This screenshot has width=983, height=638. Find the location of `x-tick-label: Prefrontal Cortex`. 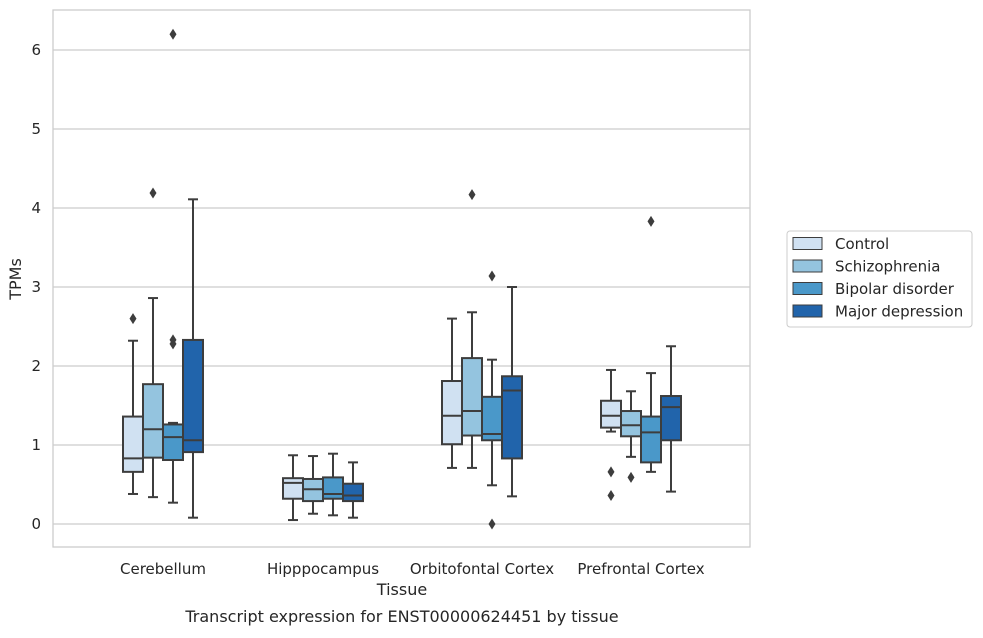

x-tick-label: Prefrontal Cortex is located at coordinates (640, 569).